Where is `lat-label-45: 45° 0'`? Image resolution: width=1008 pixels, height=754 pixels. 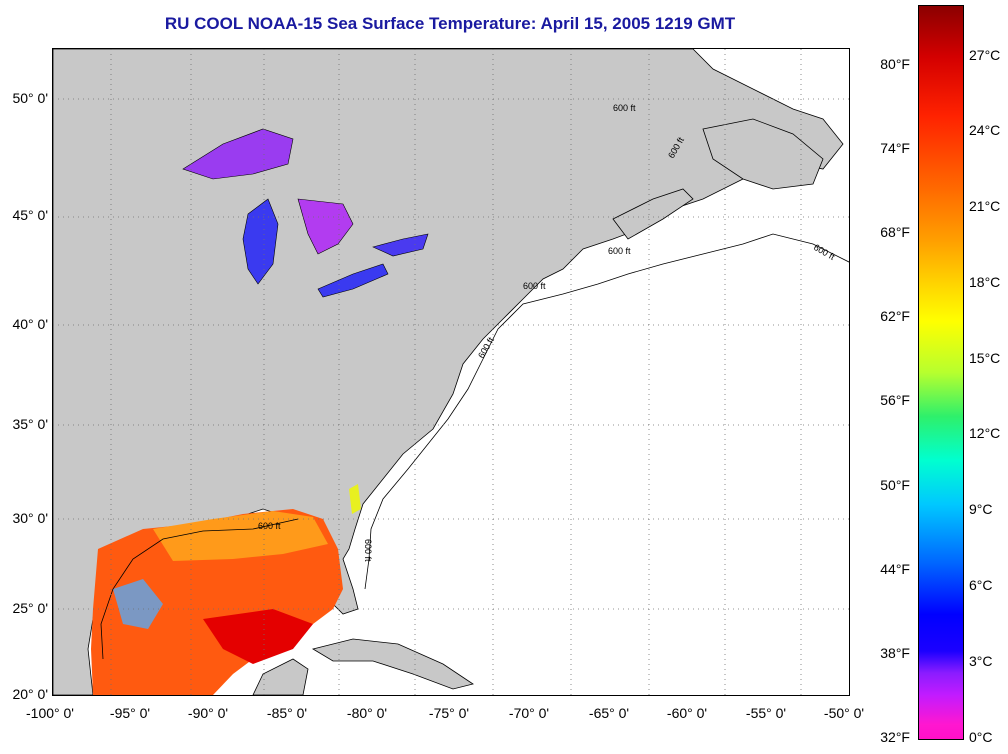
lat-label-45: 45° 0' is located at coordinates (30, 215).